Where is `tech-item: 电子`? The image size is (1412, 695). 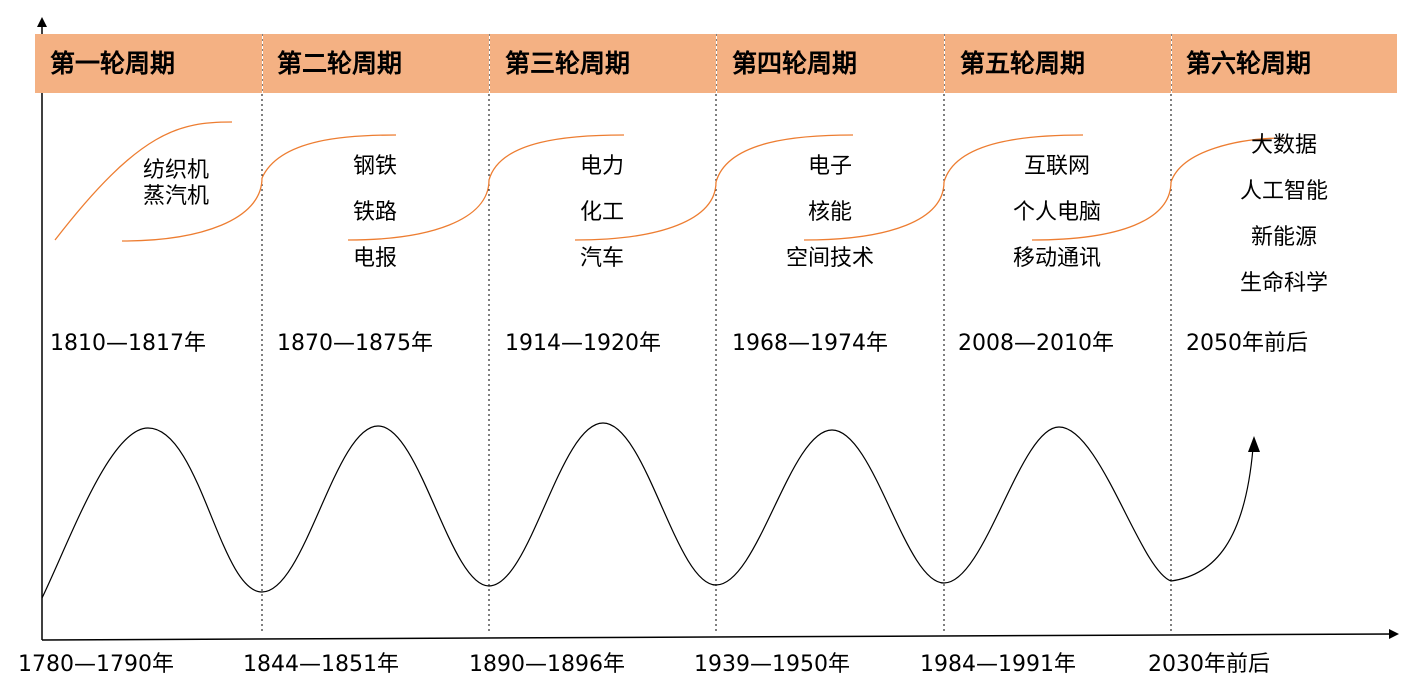 tech-item: 电子 is located at coordinates (829, 166).